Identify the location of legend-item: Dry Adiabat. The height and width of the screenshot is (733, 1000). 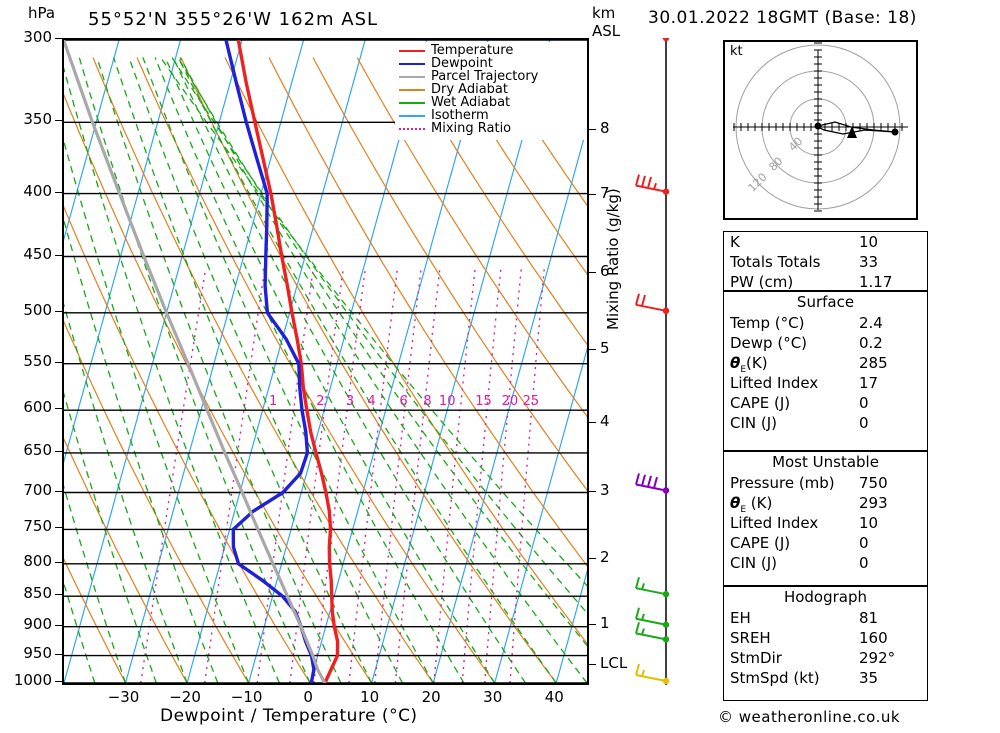
(491, 89).